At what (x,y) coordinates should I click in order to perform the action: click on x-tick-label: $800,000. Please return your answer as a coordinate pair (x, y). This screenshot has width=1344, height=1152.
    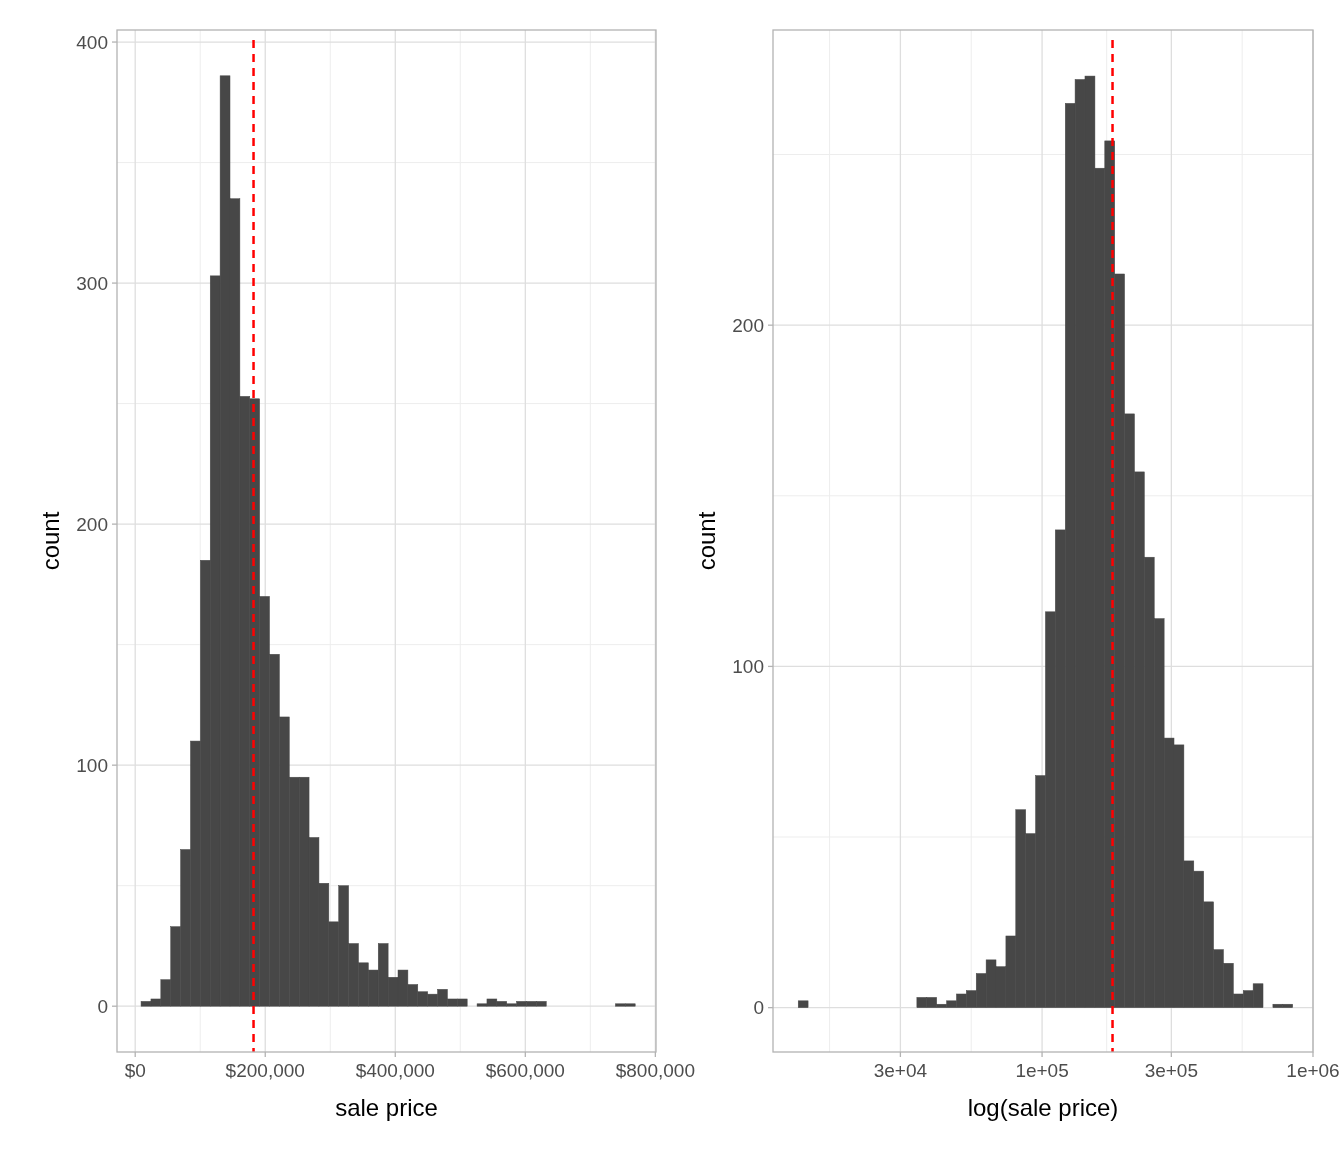
    Looking at the image, I should click on (655, 1070).